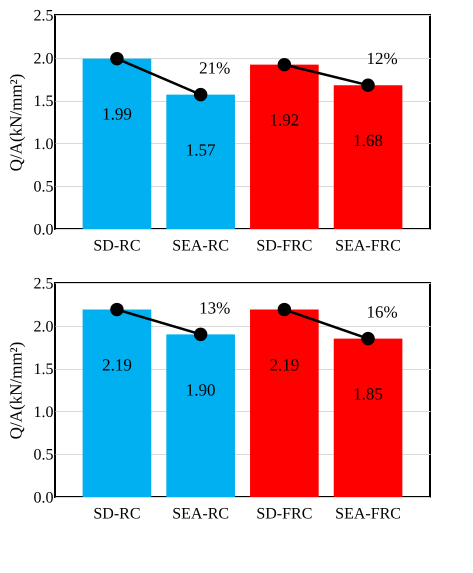 The height and width of the screenshot is (573, 473). What do you see at coordinates (214, 68) in the screenshot?
I see `annotation: 21%` at bounding box center [214, 68].